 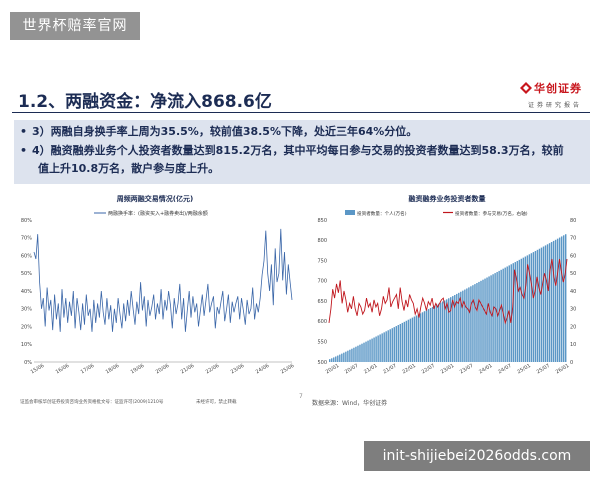 I want to click on y-left-tick-label: 600, so click(x=322, y=322).